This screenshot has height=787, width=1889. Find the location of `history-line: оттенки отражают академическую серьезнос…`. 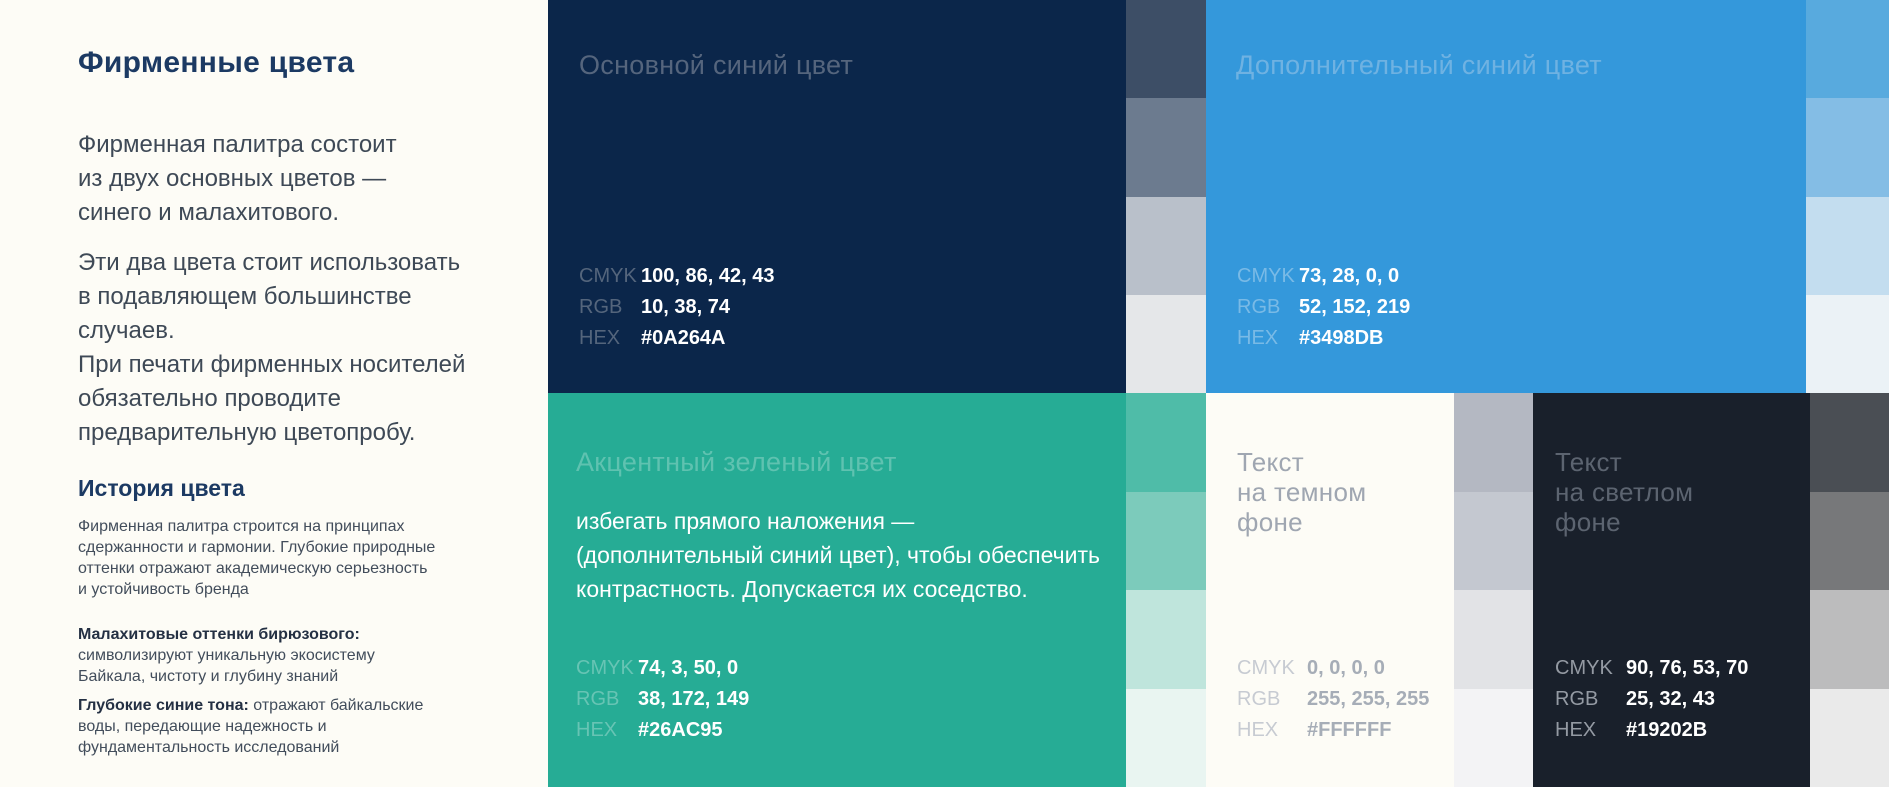

history-line: оттенки отражают академическую серьезнос… is located at coordinates (253, 568).